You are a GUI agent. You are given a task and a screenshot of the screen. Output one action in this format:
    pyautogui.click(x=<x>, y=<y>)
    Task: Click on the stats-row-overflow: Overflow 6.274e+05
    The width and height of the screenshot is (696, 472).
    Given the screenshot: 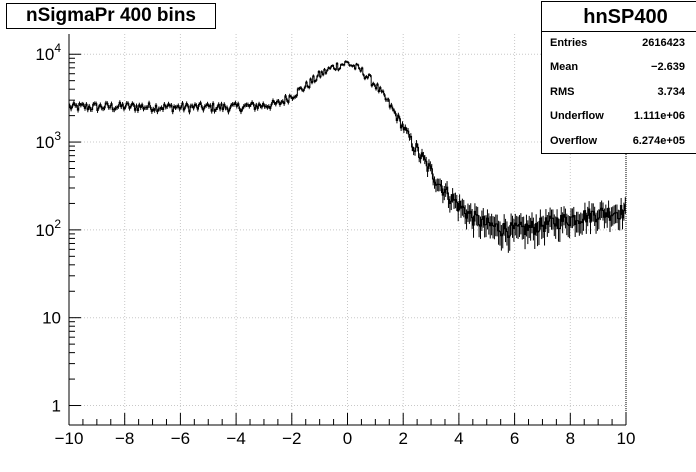 What is the action you would take?
    pyautogui.click(x=619, y=142)
    